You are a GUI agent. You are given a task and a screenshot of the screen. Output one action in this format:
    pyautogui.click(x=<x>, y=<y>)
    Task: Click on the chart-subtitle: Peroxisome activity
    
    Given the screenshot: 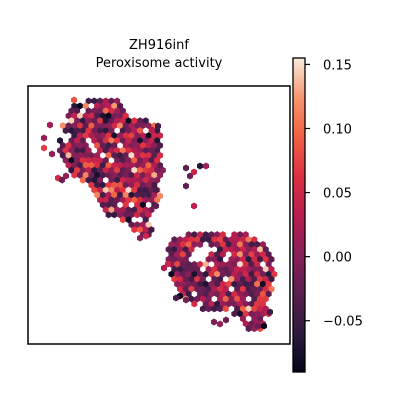 What is the action you would take?
    pyautogui.click(x=159, y=63)
    